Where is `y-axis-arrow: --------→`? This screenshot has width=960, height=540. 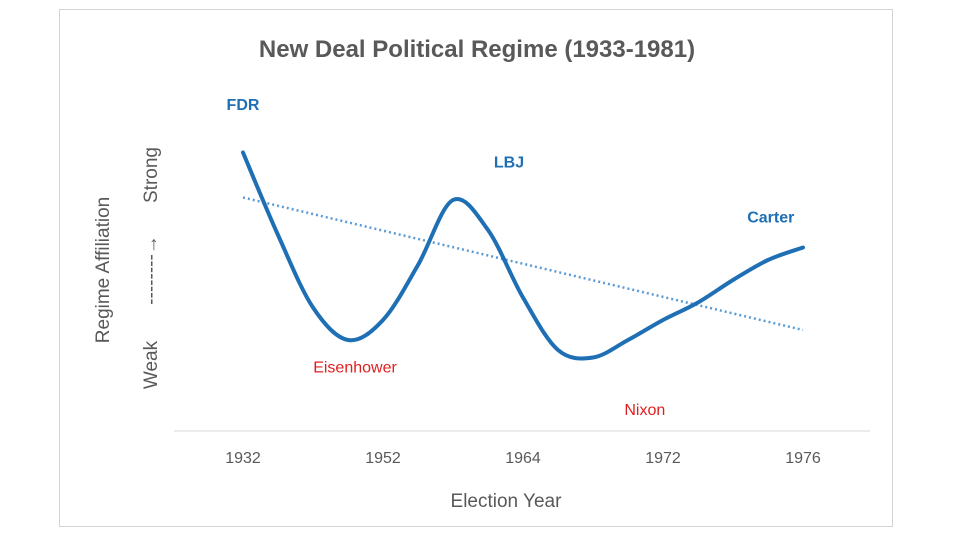 y-axis-arrow: --------→ is located at coordinates (151, 270).